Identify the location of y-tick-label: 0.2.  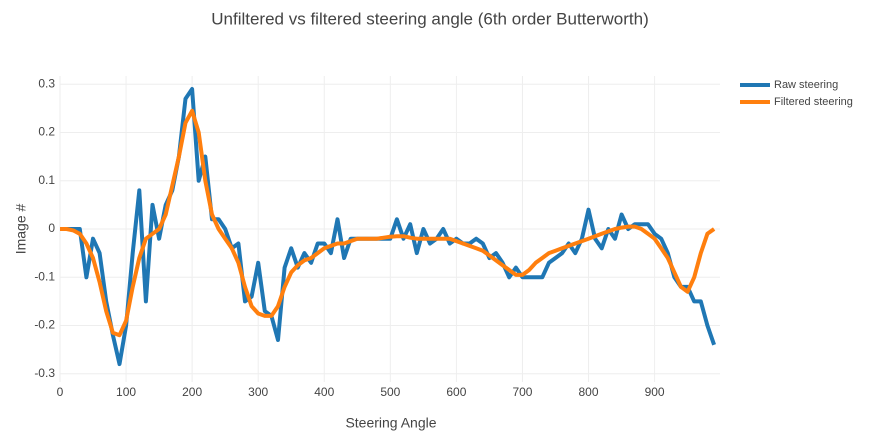
(46, 132).